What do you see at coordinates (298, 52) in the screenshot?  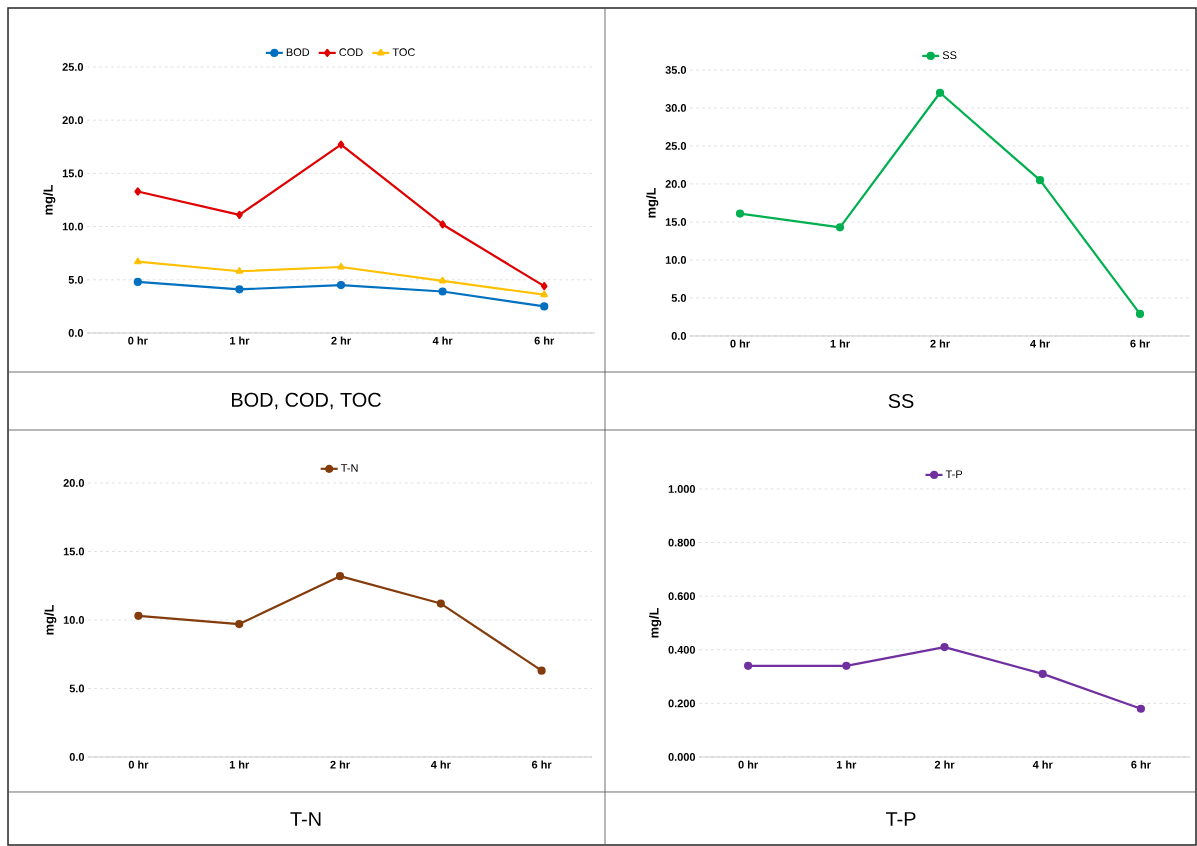 I see `legend-label: BOD` at bounding box center [298, 52].